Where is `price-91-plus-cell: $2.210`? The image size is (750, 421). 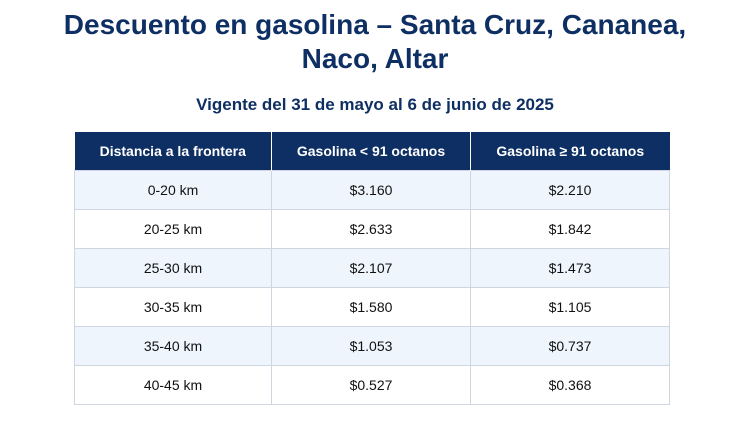
price-91-plus-cell: $2.210 is located at coordinates (570, 190).